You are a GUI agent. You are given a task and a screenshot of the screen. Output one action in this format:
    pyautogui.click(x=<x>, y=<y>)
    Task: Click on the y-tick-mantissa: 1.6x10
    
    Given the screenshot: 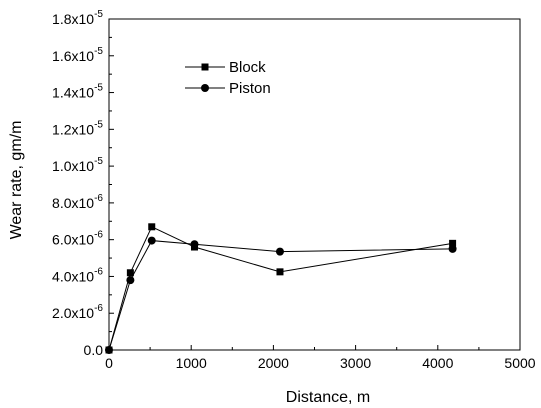 What is the action you would take?
    pyautogui.click(x=73, y=56)
    